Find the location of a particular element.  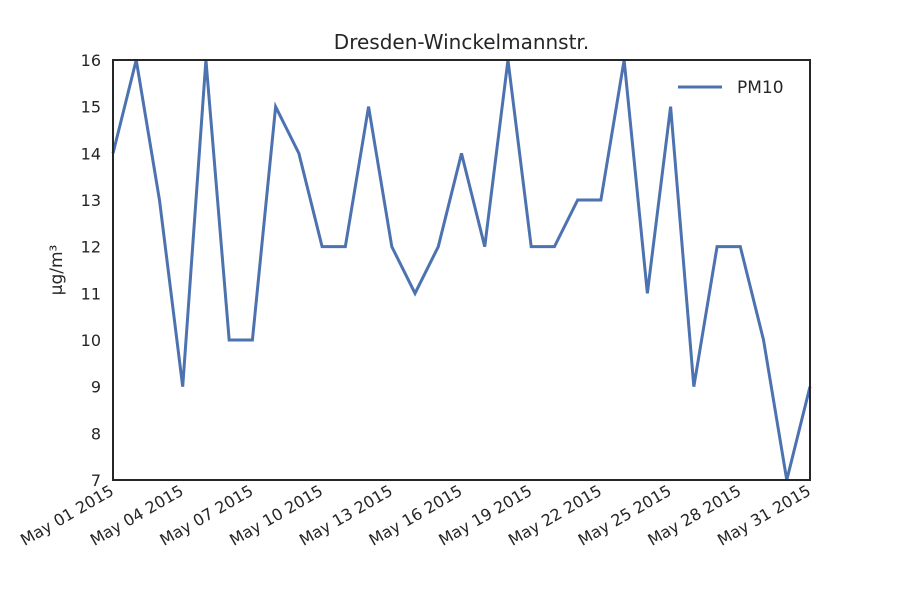

y-tick-label: 12 is located at coordinates (91, 247).